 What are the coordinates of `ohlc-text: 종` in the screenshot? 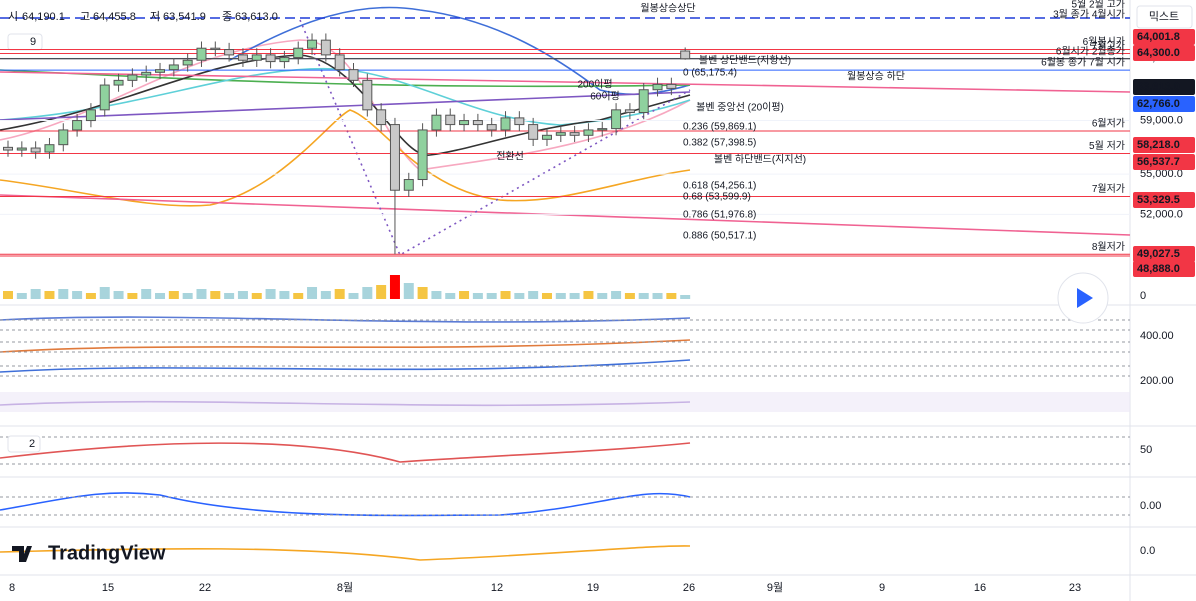 It's located at (227, 17).